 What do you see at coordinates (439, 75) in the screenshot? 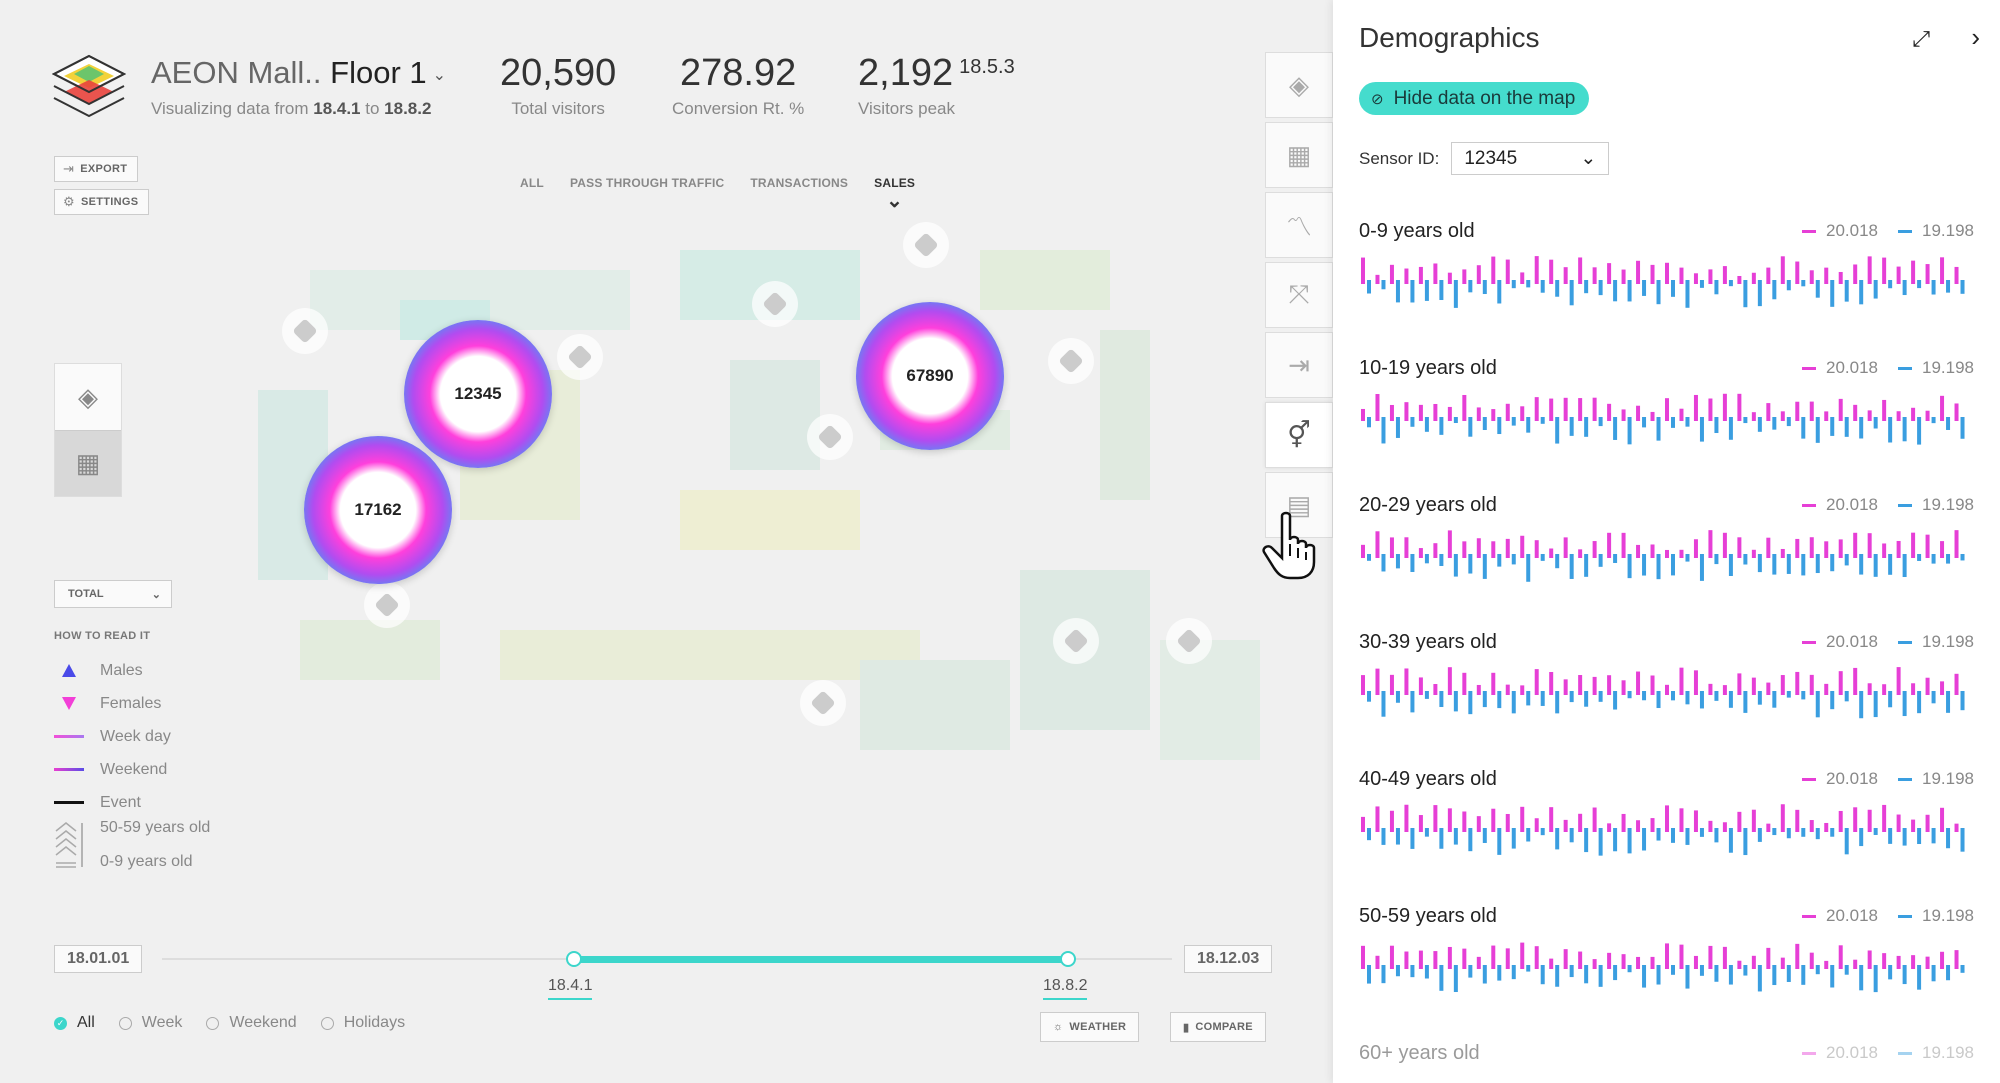
I see `chevron-down-icon: ⌄` at bounding box center [439, 75].